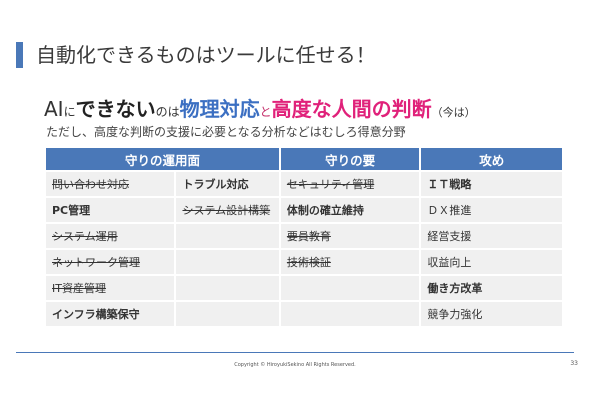 This screenshot has width=590, height=416. What do you see at coordinates (110, 314) in the screenshot?
I see `table-cell: インフラ構築保守` at bounding box center [110, 314].